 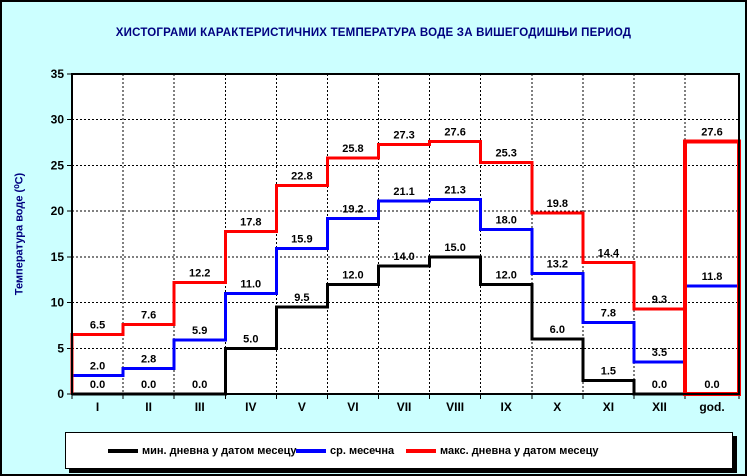 I want to click on y-tick-label-35: 35, so click(x=58, y=74).